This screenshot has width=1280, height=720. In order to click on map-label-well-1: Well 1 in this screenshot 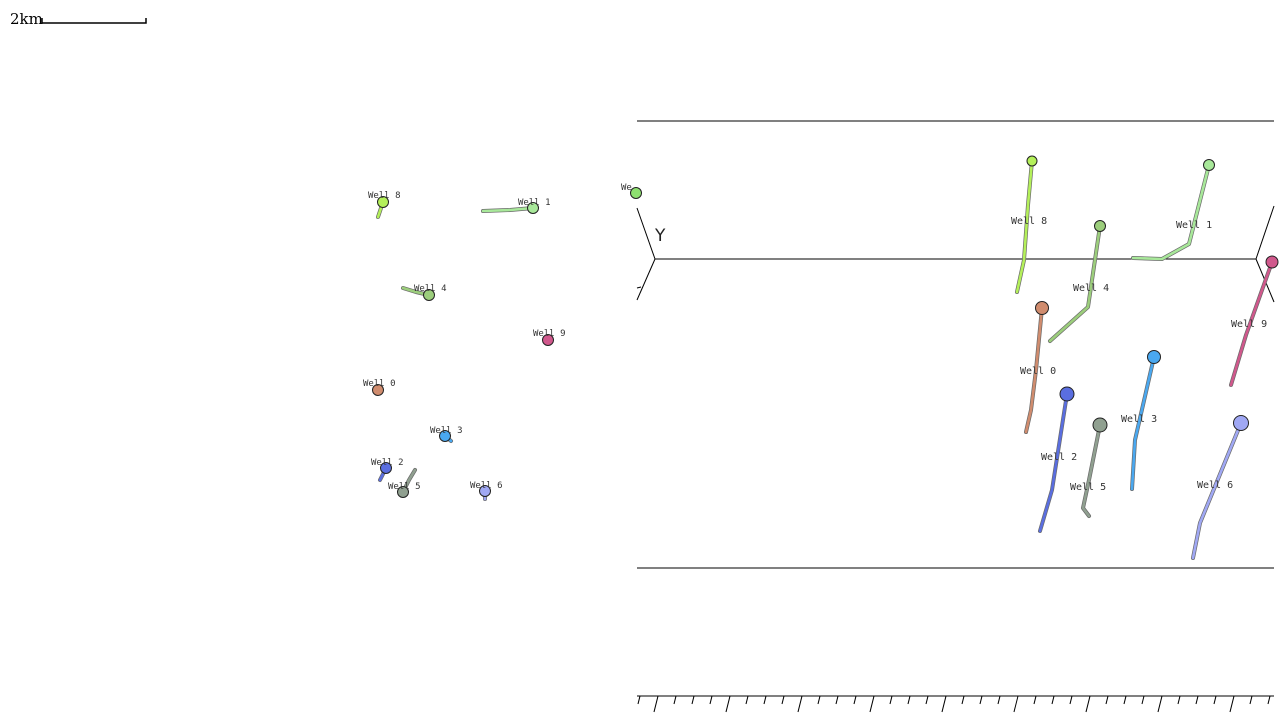, I will do `click(534, 203)`.